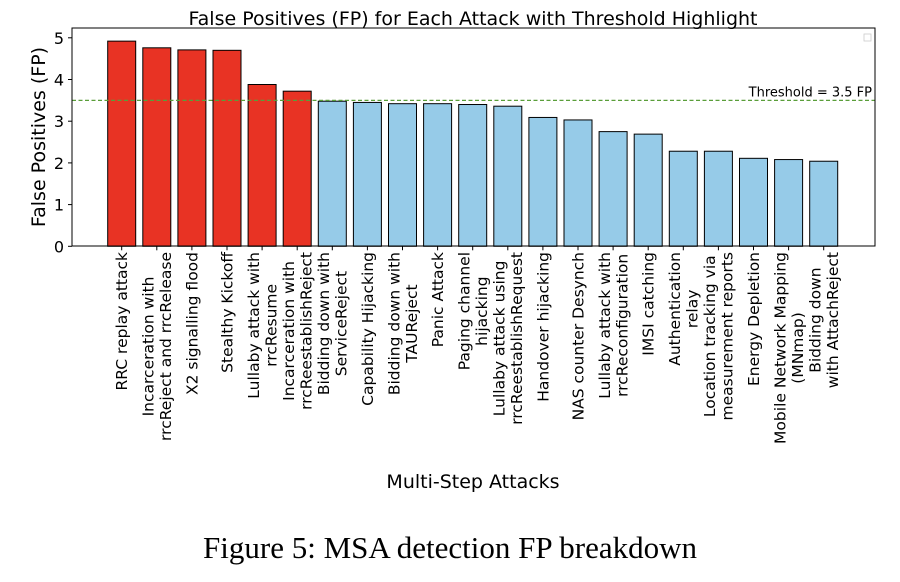 Image resolution: width=900 pixels, height=582 pixels. I want to click on x-tick-label: RRC replay attack, so click(122, 321).